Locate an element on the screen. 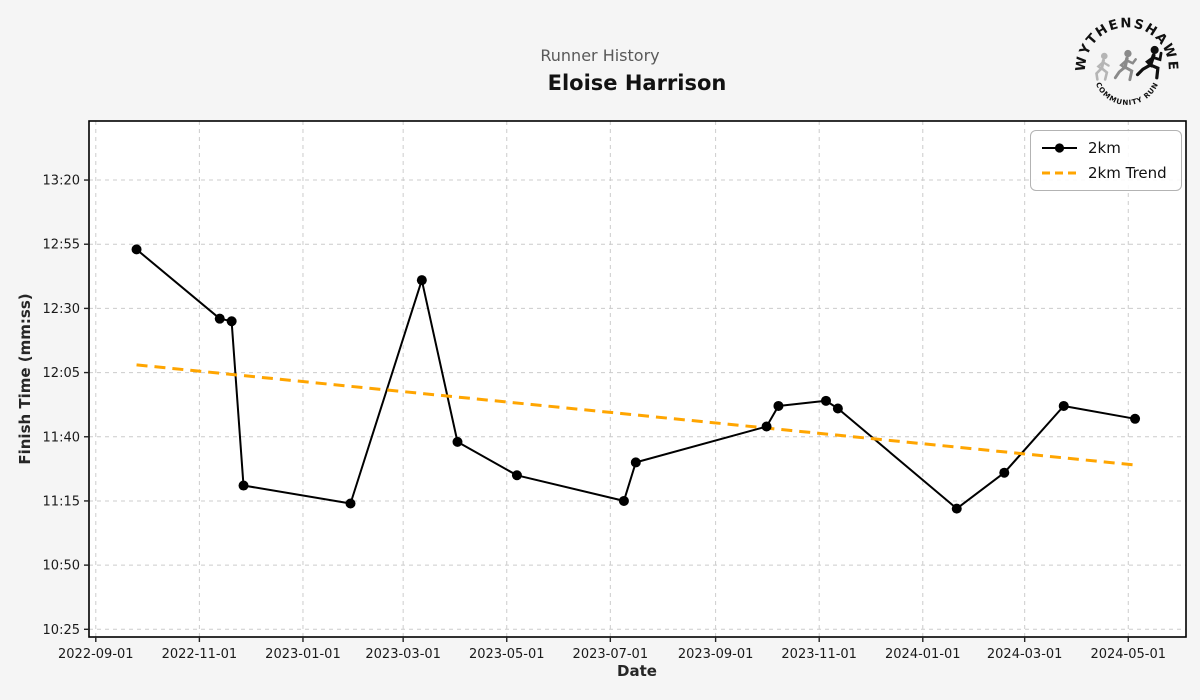 The image size is (1200, 700). wythenshawe-community-run-logo: WYTHENSHAWE COMMUNITY RUN is located at coordinates (1126, 62).